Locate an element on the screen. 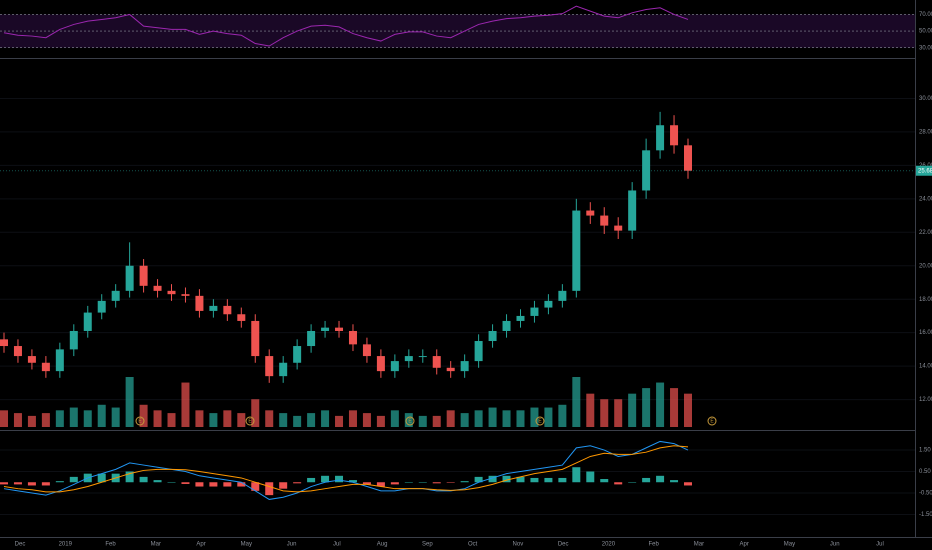 This screenshot has height=550, width=932. y-tick-label: 20.00 is located at coordinates (925, 266).